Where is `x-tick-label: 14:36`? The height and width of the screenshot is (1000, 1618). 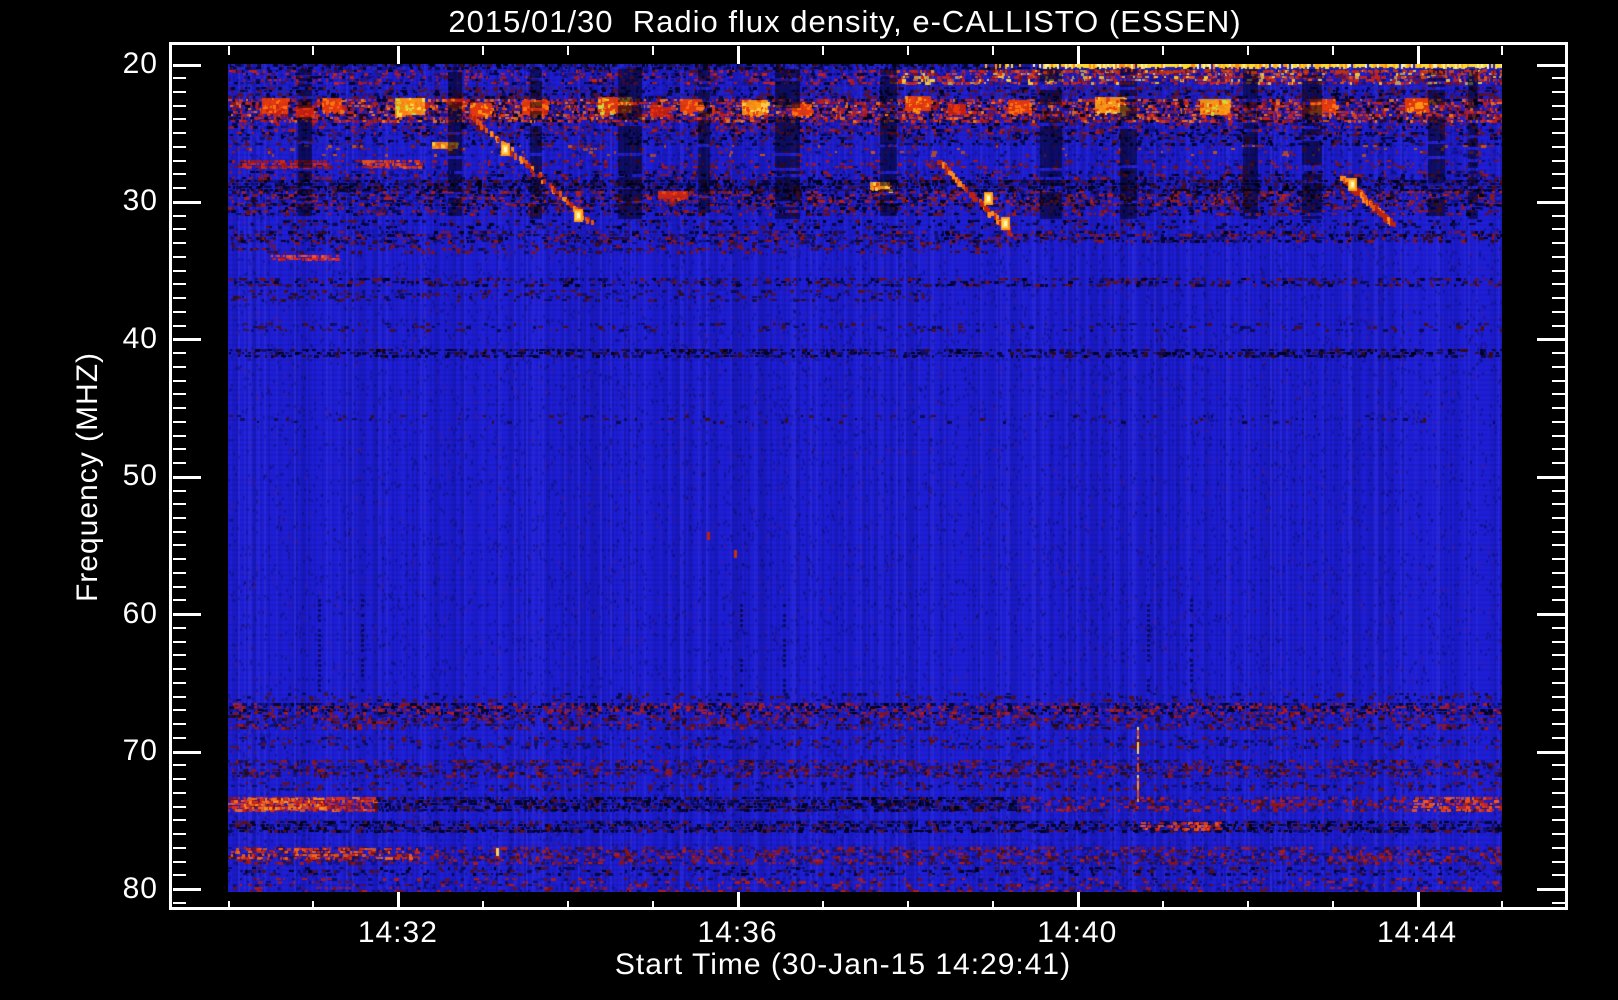 x-tick-label: 14:36 is located at coordinates (737, 932).